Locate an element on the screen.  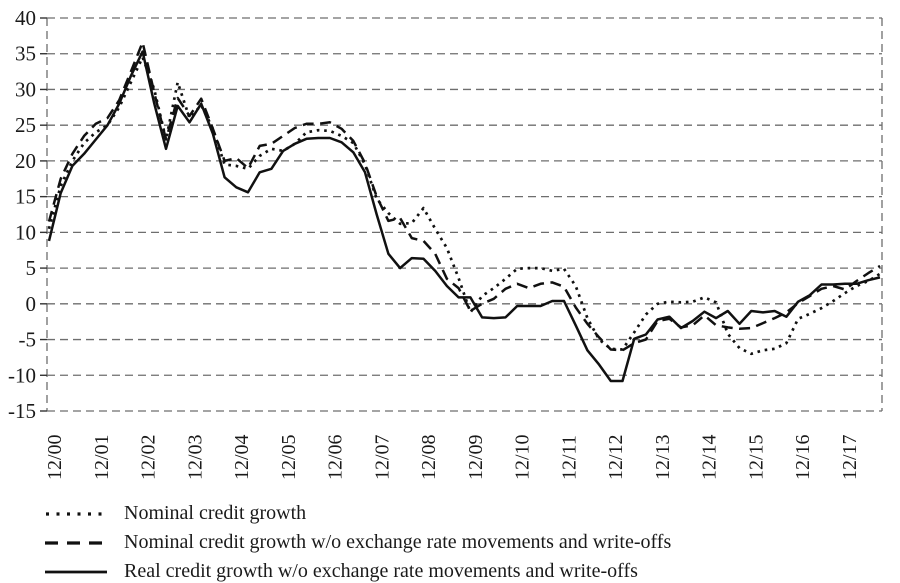
x-tick-label: 12/13 is located at coordinates (663, 457).